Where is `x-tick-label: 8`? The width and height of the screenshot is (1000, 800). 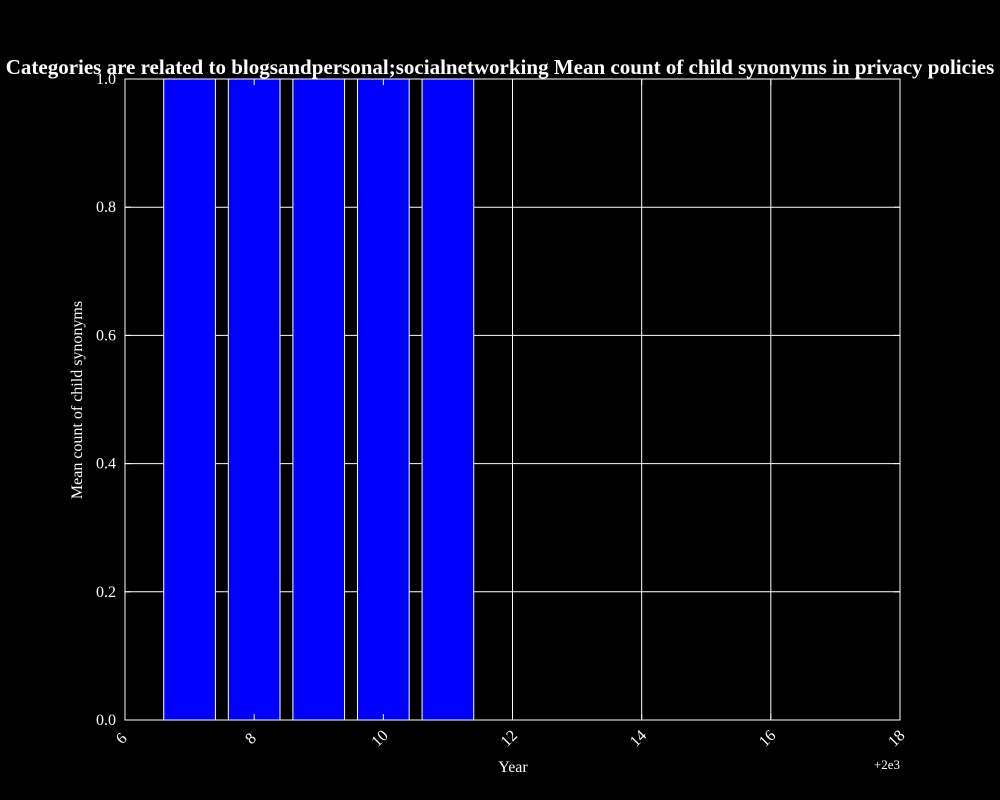 x-tick-label: 8 is located at coordinates (251, 739).